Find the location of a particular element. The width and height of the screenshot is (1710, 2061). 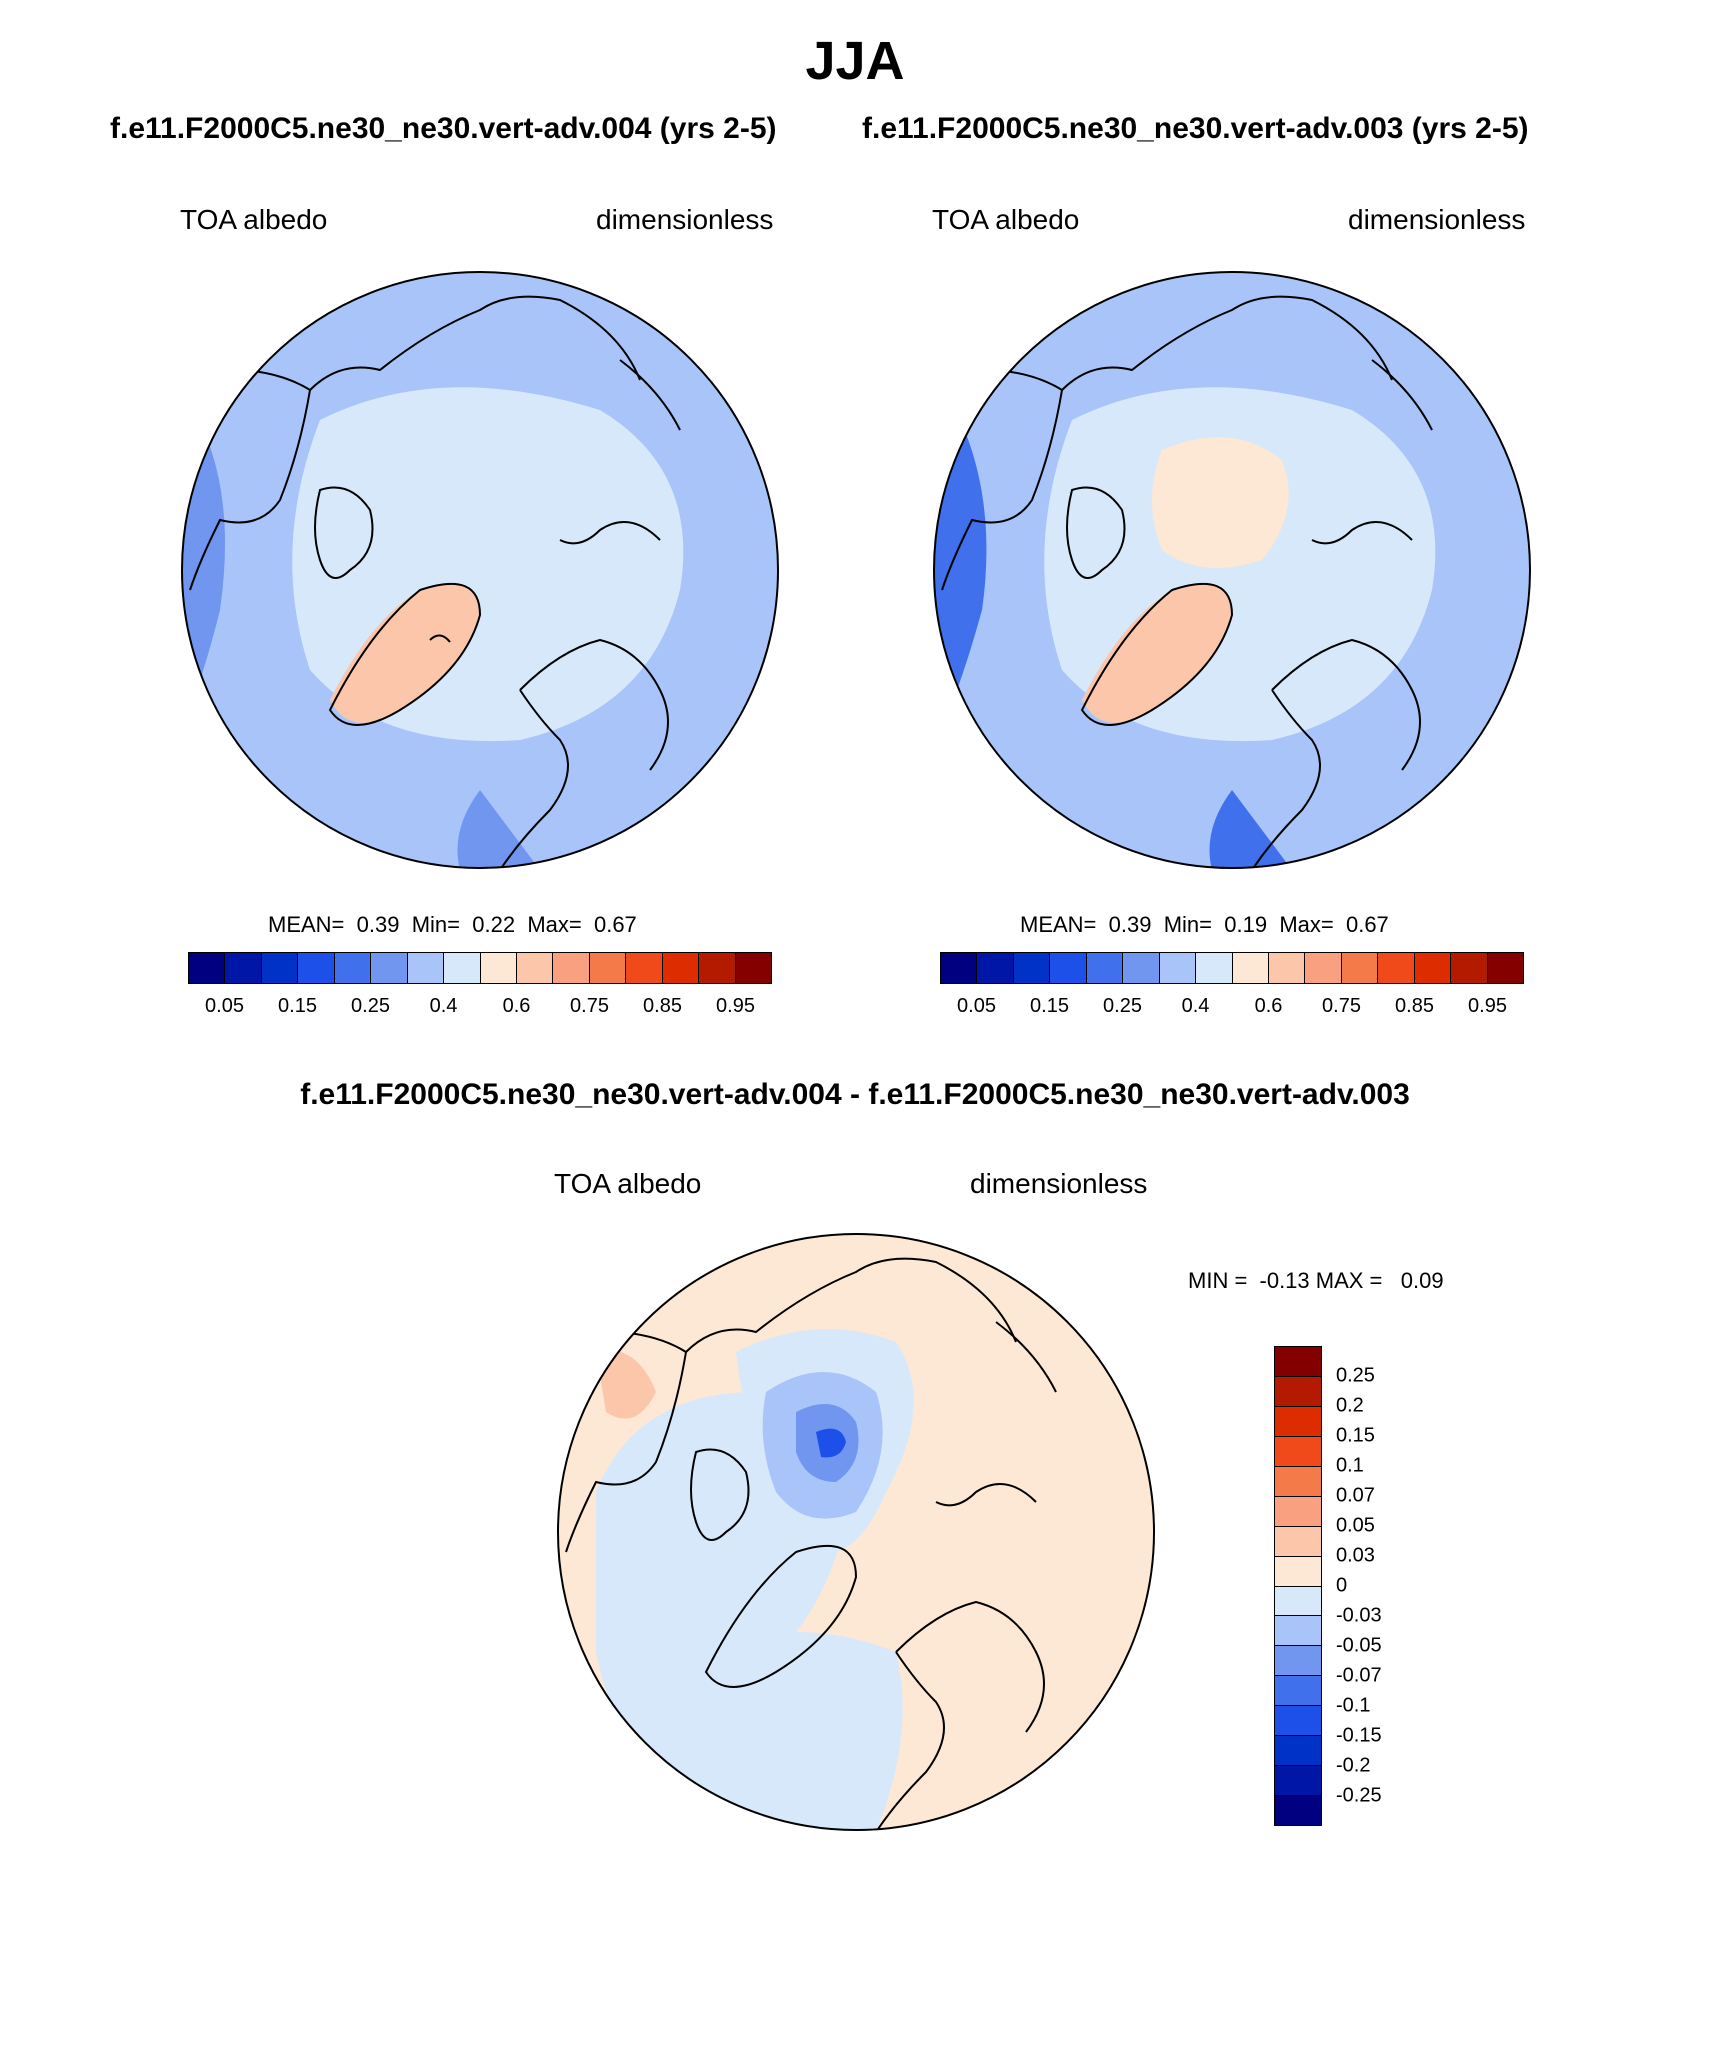

colorbar-tick-label: 0.4 is located at coordinates (443, 1006).